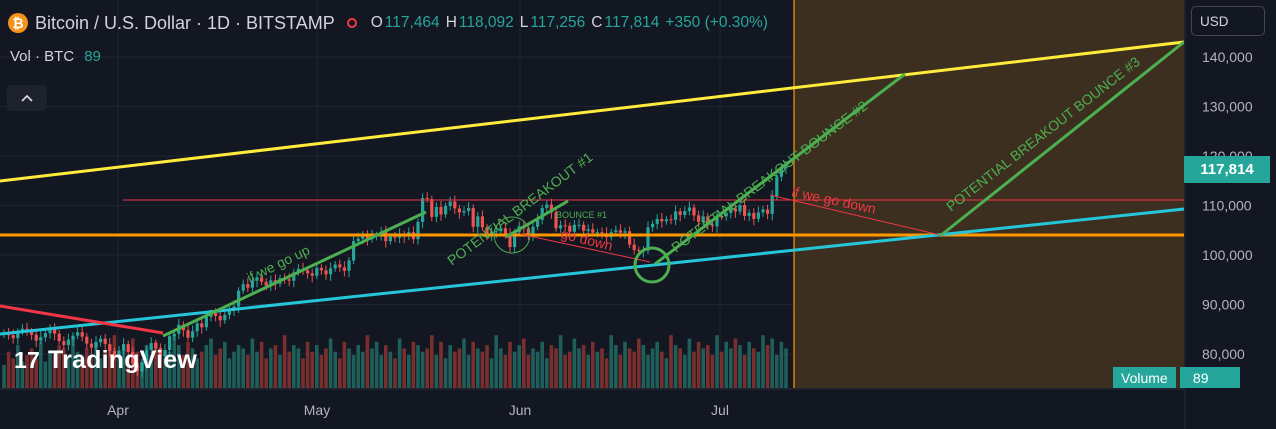 The image size is (1276, 429). What do you see at coordinates (185, 22) in the screenshot?
I see `symbol-title: Bitcoin / U.S. Dollar · 1D · BITSTAMP` at bounding box center [185, 22].